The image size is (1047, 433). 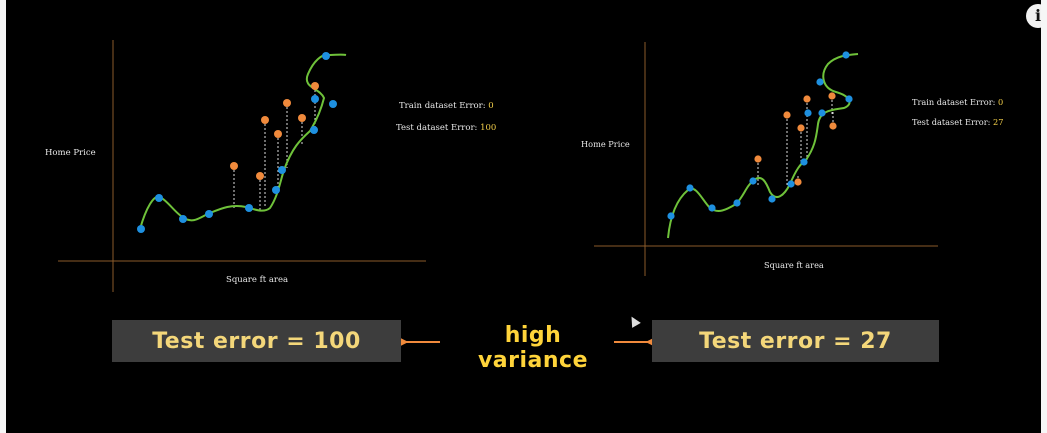 I want to click on right-x-label: Square ft area, so click(x=794, y=265).